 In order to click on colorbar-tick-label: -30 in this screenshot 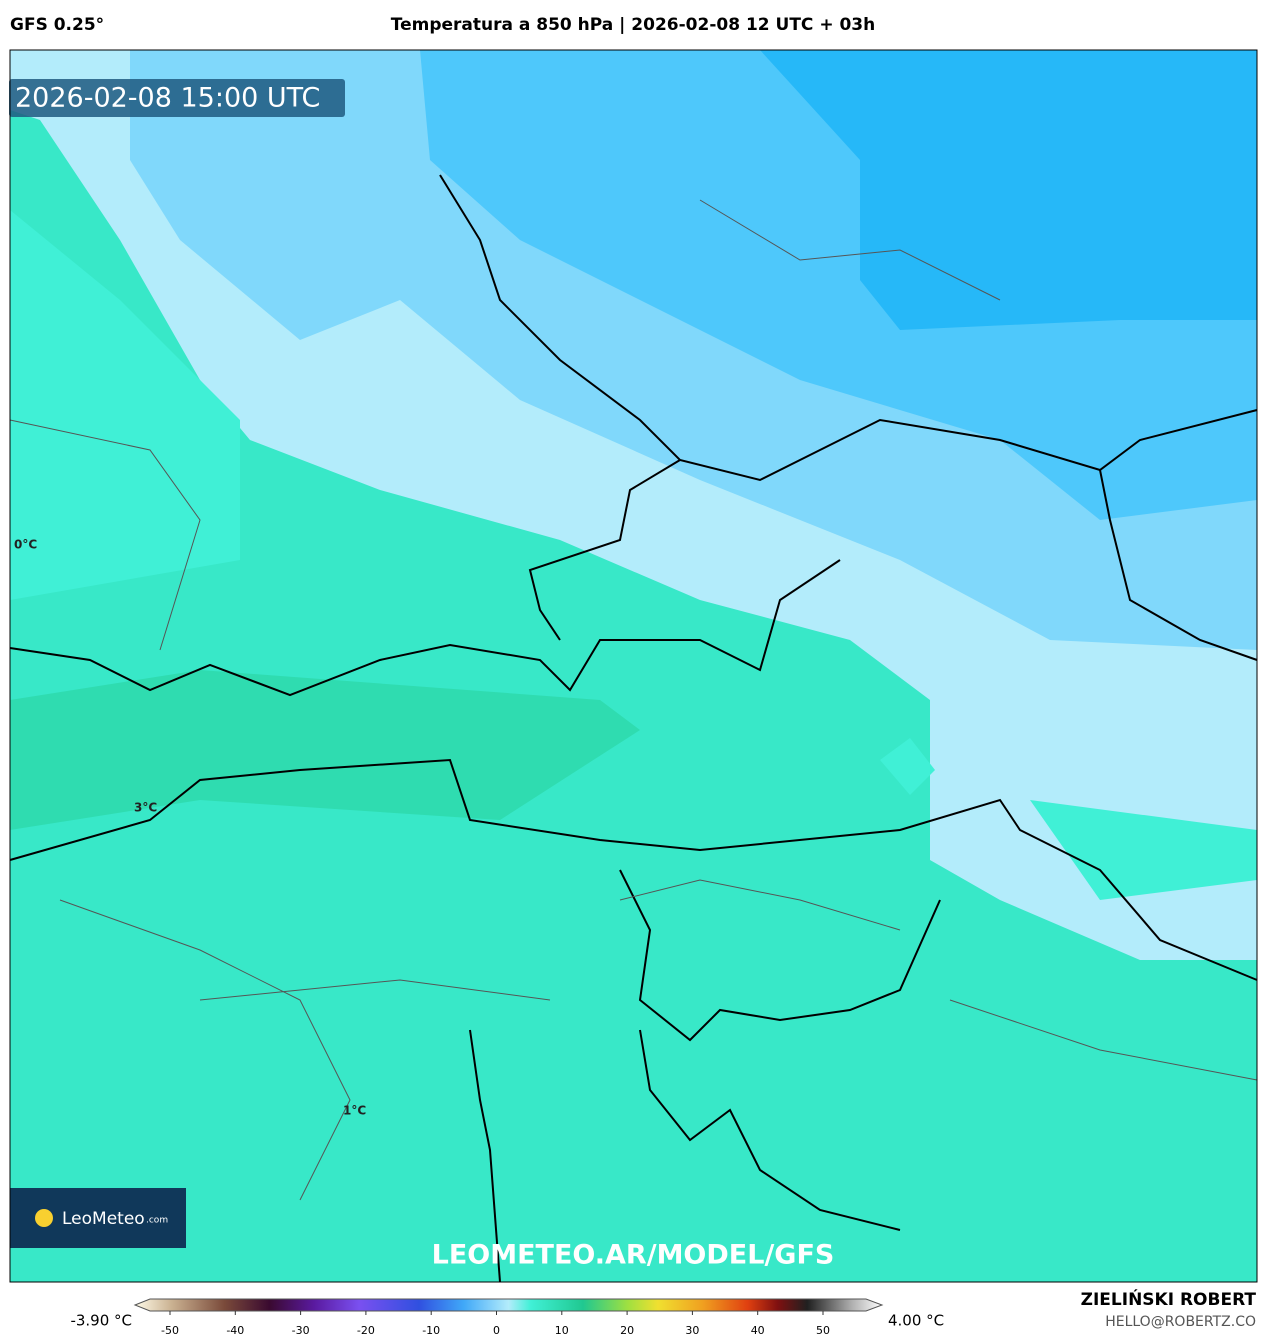, I will do `click(301, 1330)`.